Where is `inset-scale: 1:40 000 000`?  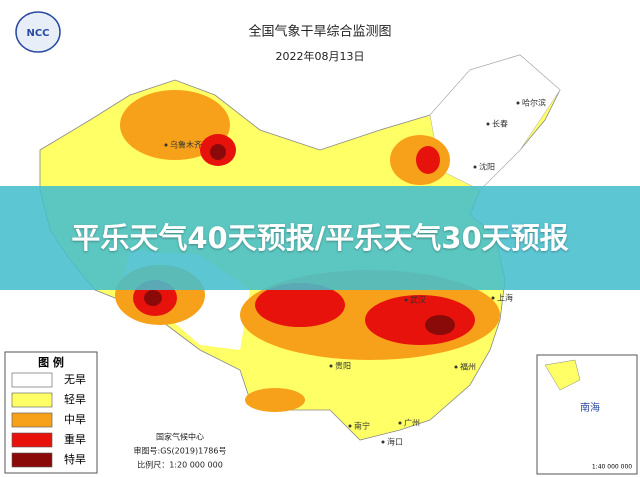 inset-scale: 1:40 000 000 is located at coordinates (612, 467).